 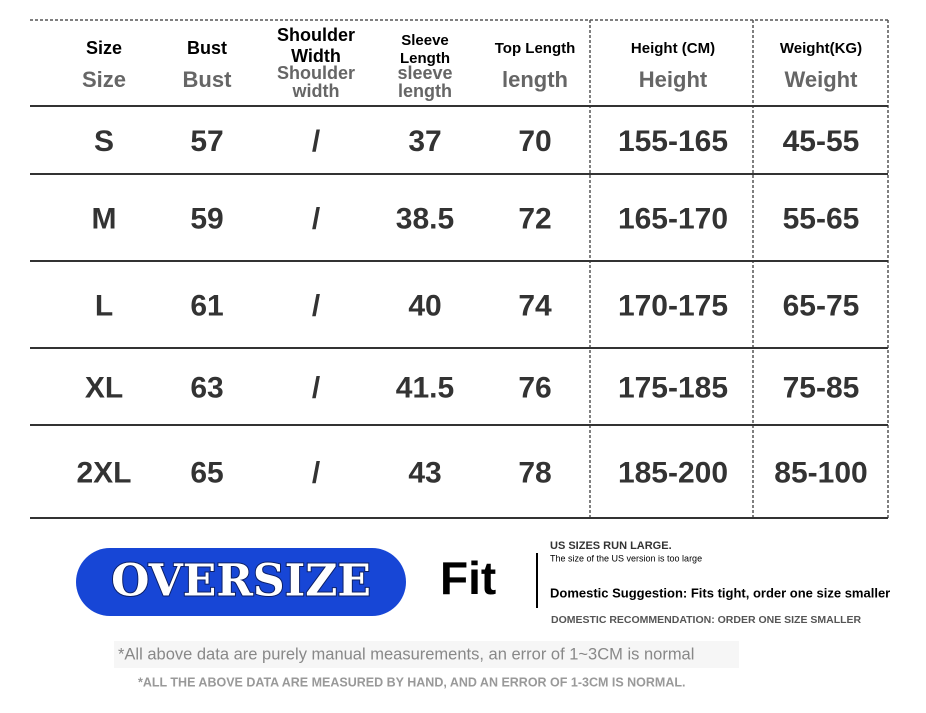 What do you see at coordinates (611, 546) in the screenshot?
I see `note: US SIZES RUN LARGE.` at bounding box center [611, 546].